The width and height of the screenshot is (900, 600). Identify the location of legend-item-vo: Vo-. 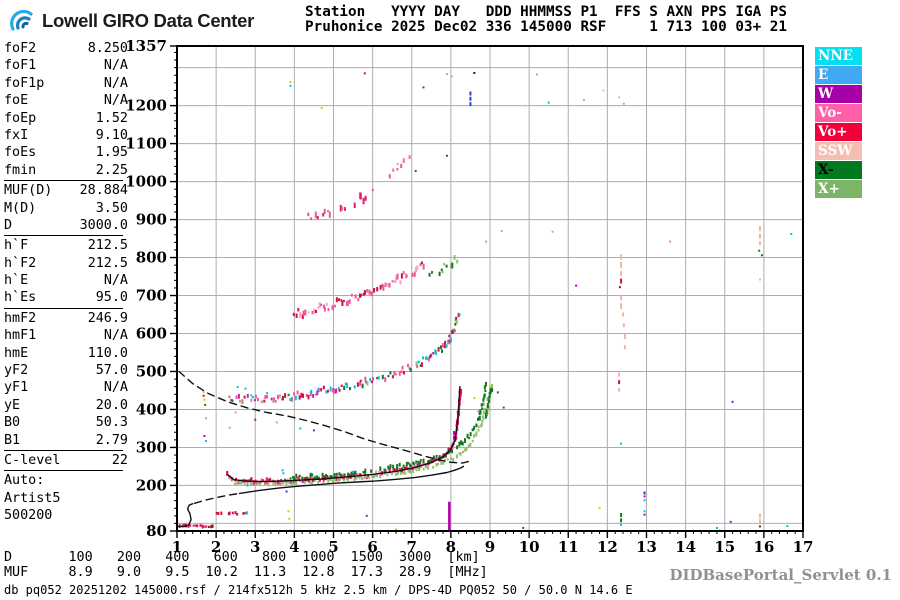
(838, 113).